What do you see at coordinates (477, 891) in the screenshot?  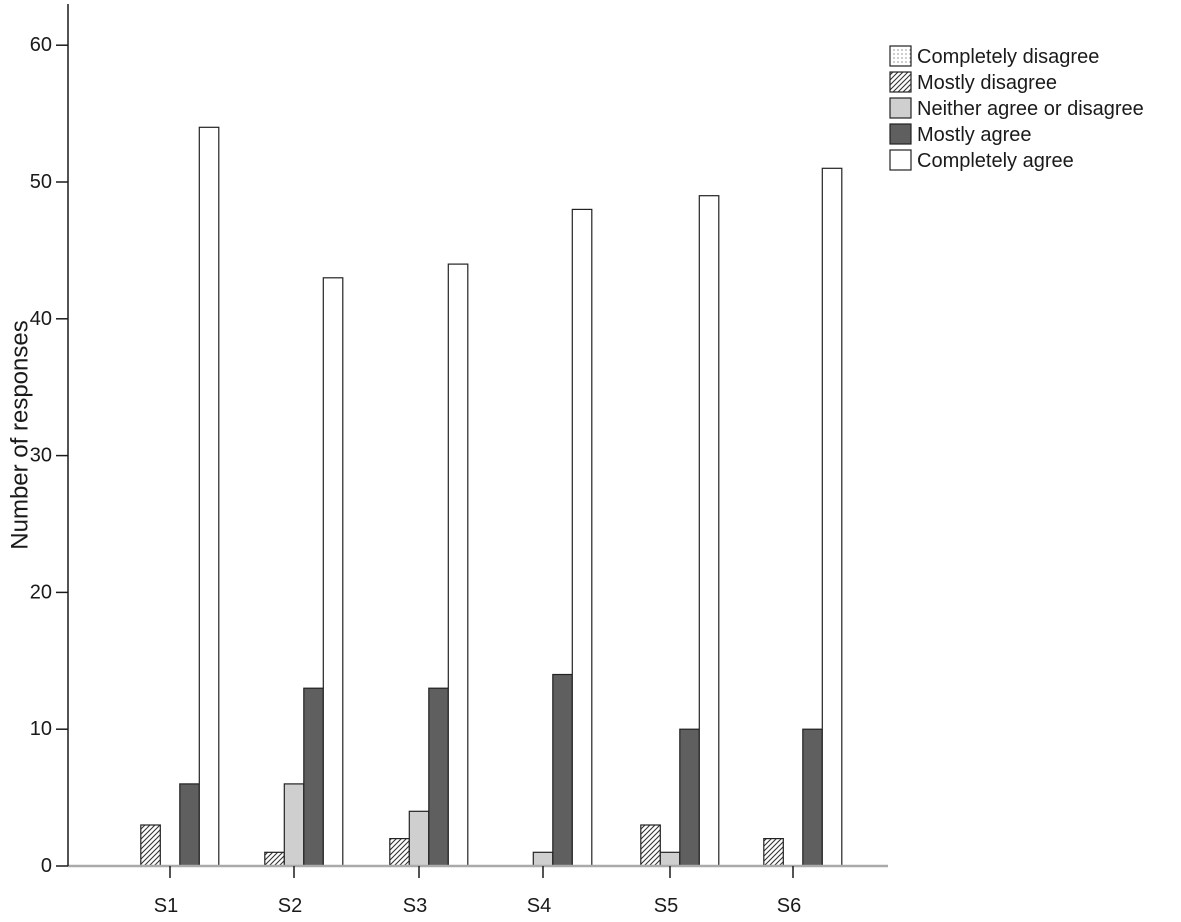 I see `x-axis-ticks: S1 S2 S3 S4 S5 S6` at bounding box center [477, 891].